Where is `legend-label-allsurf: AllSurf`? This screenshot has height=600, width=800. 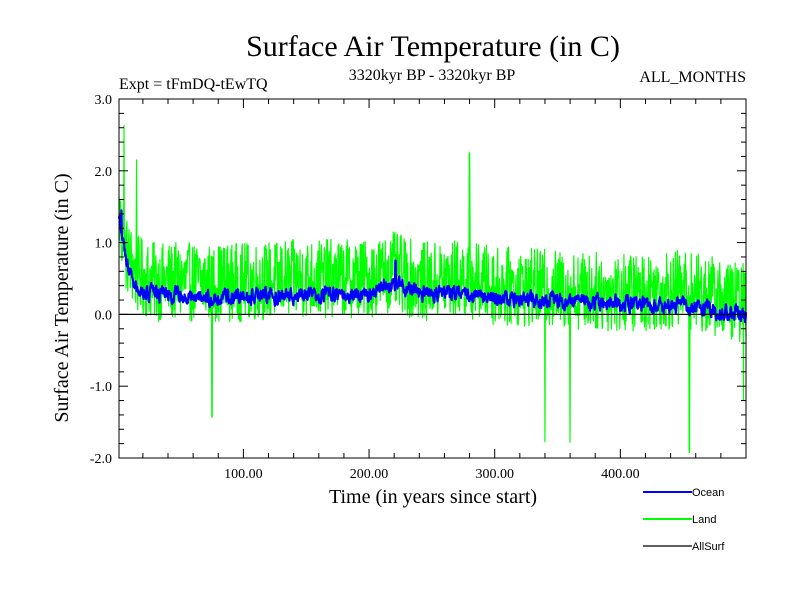 legend-label-allsurf: AllSurf is located at coordinates (708, 547).